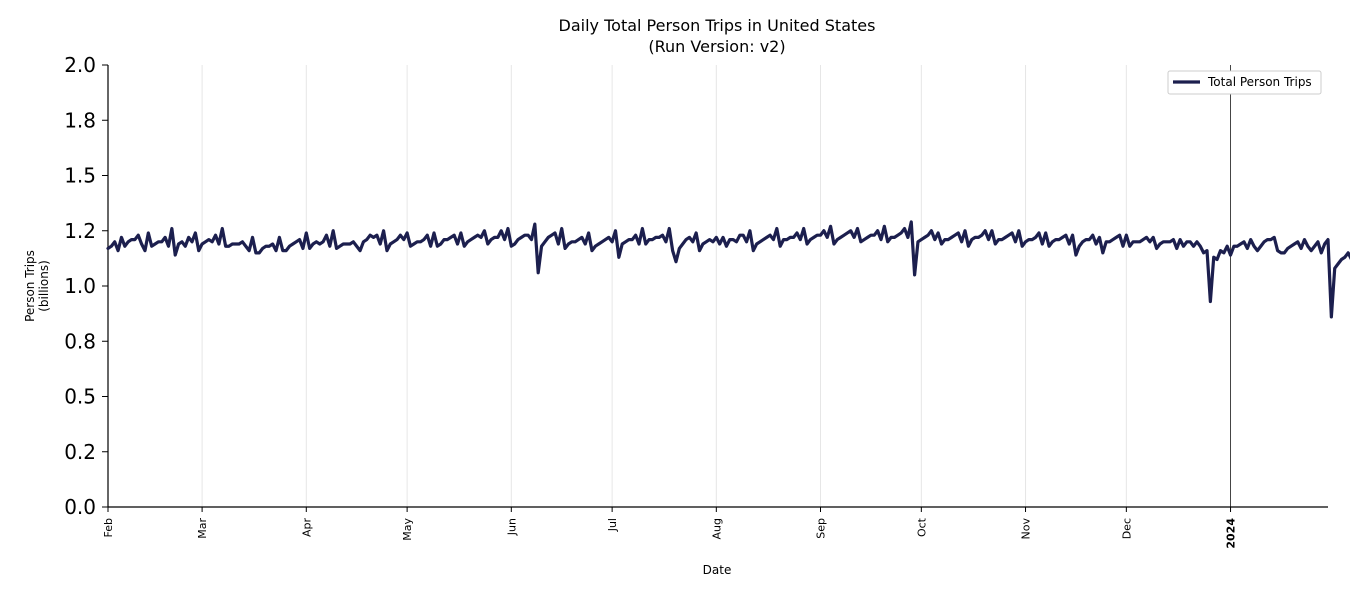 The height and width of the screenshot is (600, 1350). What do you see at coordinates (80, 341) in the screenshot?
I see `y-tick-label: 0.8` at bounding box center [80, 341].